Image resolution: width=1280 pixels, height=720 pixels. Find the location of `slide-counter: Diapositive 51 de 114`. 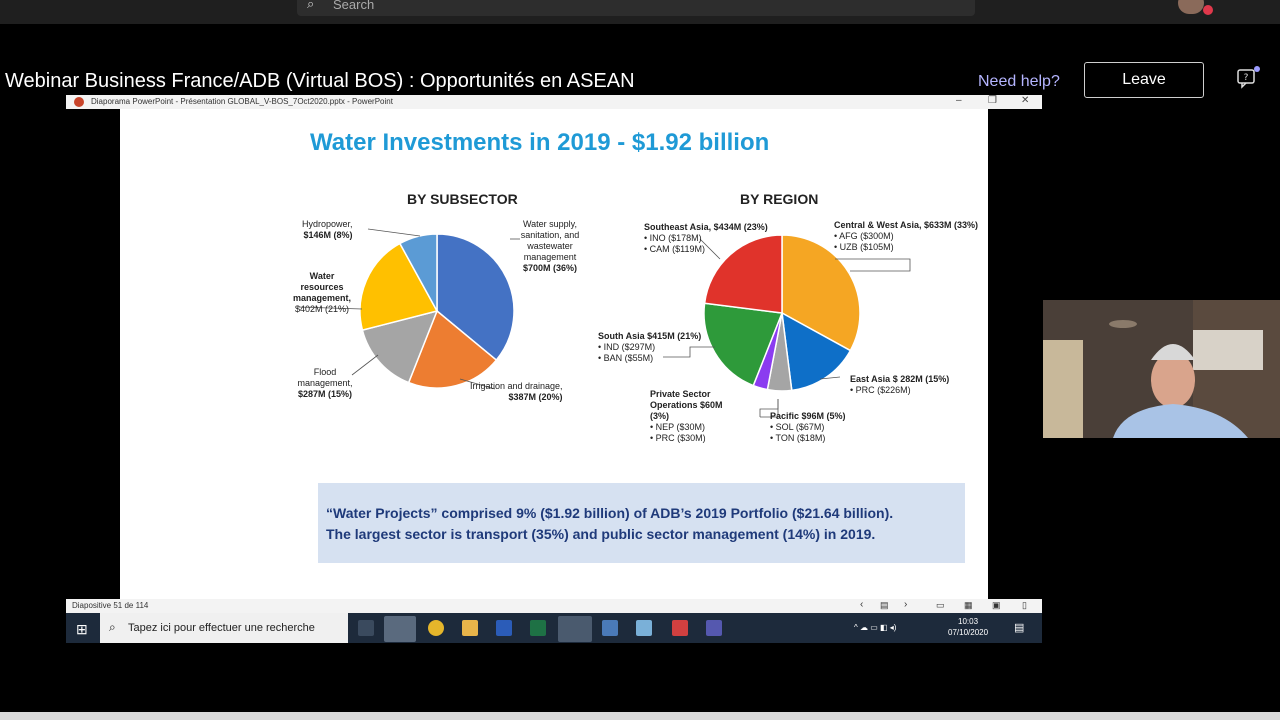

slide-counter: Diapositive 51 de 114 is located at coordinates (110, 605).